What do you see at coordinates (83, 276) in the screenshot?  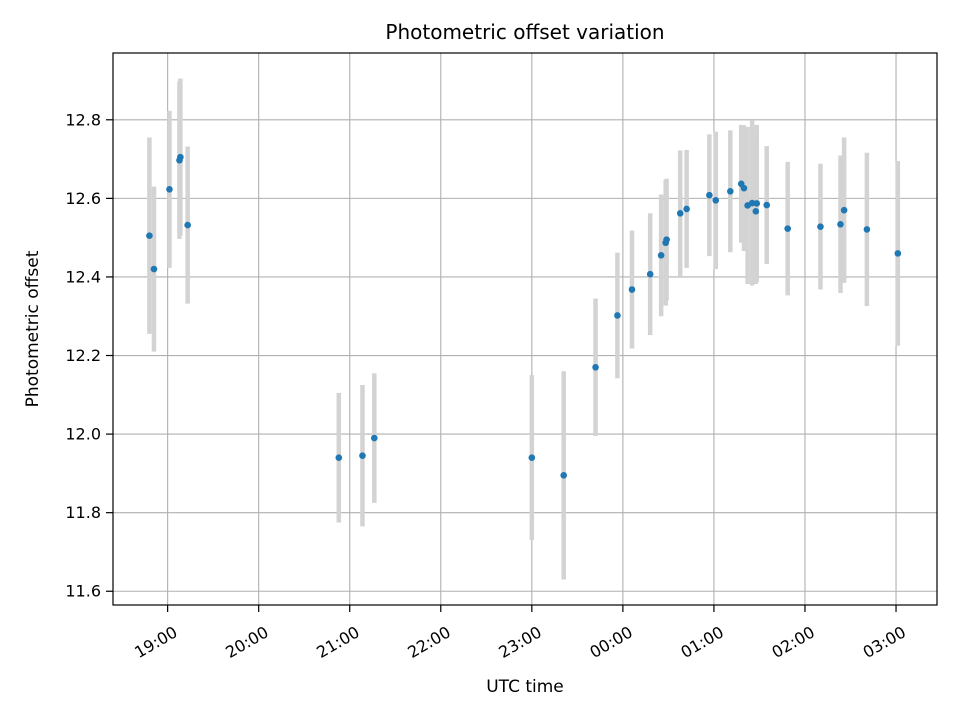 I see `y-tick-label: 12.4` at bounding box center [83, 276].